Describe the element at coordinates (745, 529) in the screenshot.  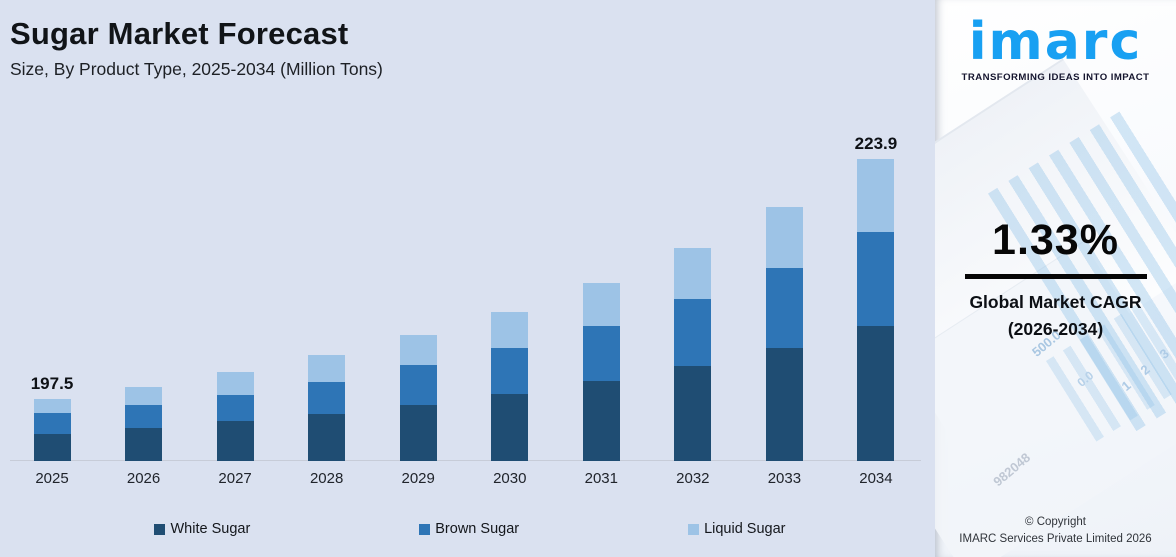
I see `legend-label: Liquid Sugar` at that location.